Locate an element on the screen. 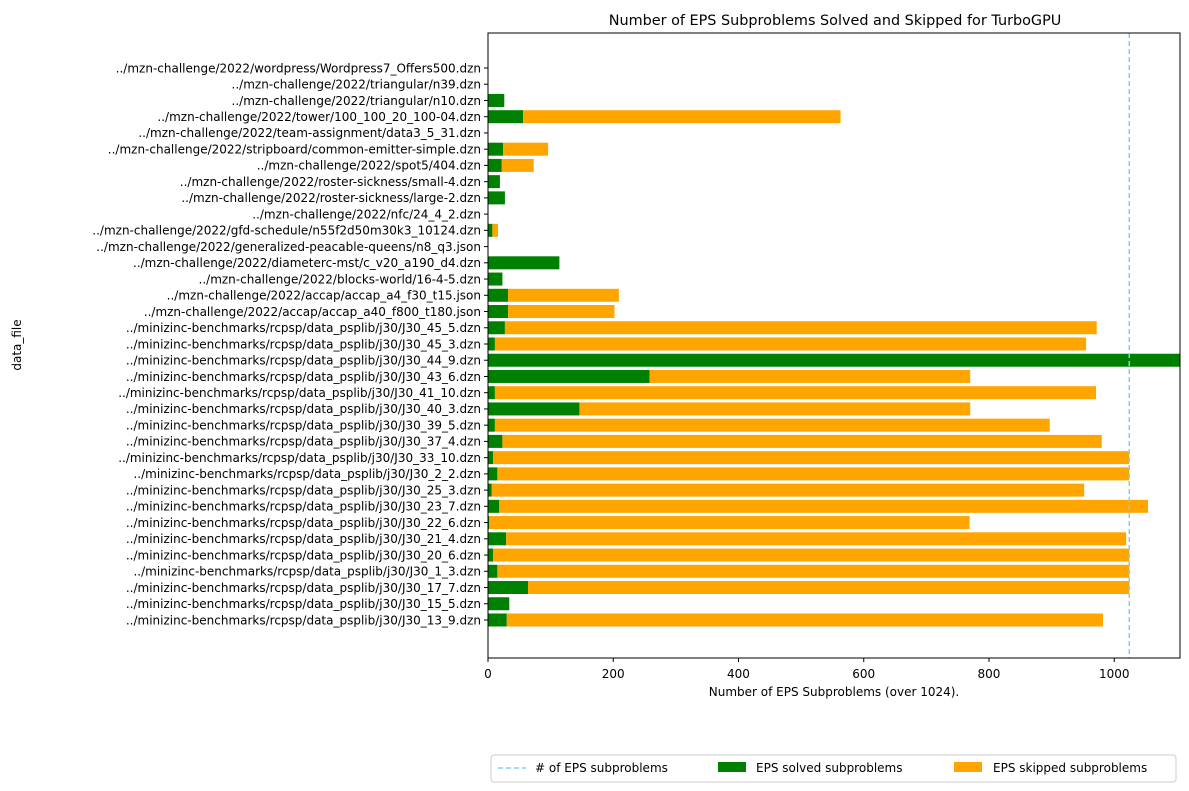  x-tick-label: 400 is located at coordinates (738, 674).